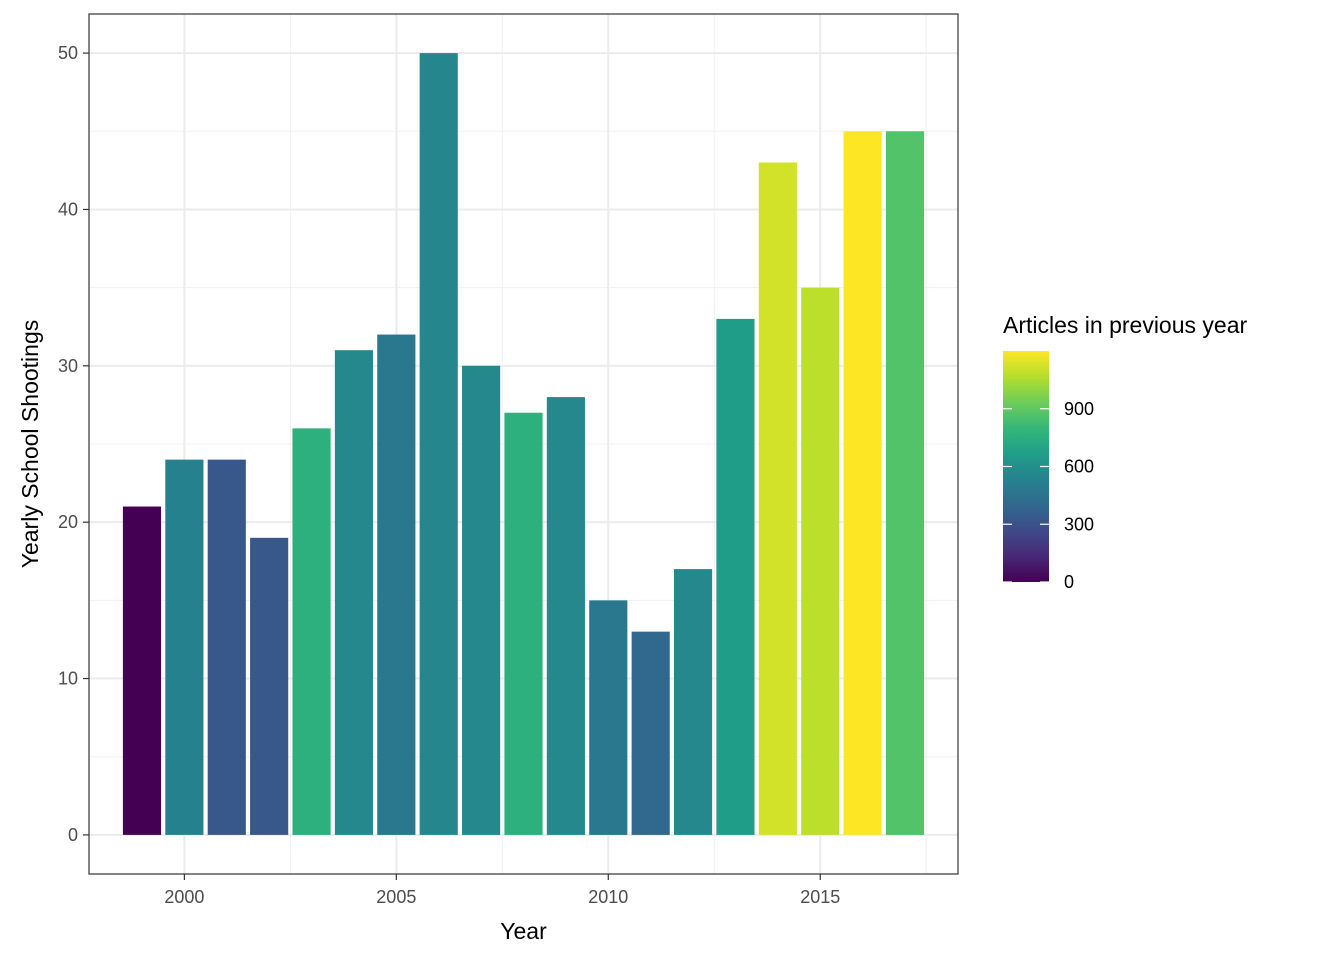 This screenshot has height=960, width=1344. What do you see at coordinates (777, 498) in the screenshot?
I see `bar-2014` at bounding box center [777, 498].